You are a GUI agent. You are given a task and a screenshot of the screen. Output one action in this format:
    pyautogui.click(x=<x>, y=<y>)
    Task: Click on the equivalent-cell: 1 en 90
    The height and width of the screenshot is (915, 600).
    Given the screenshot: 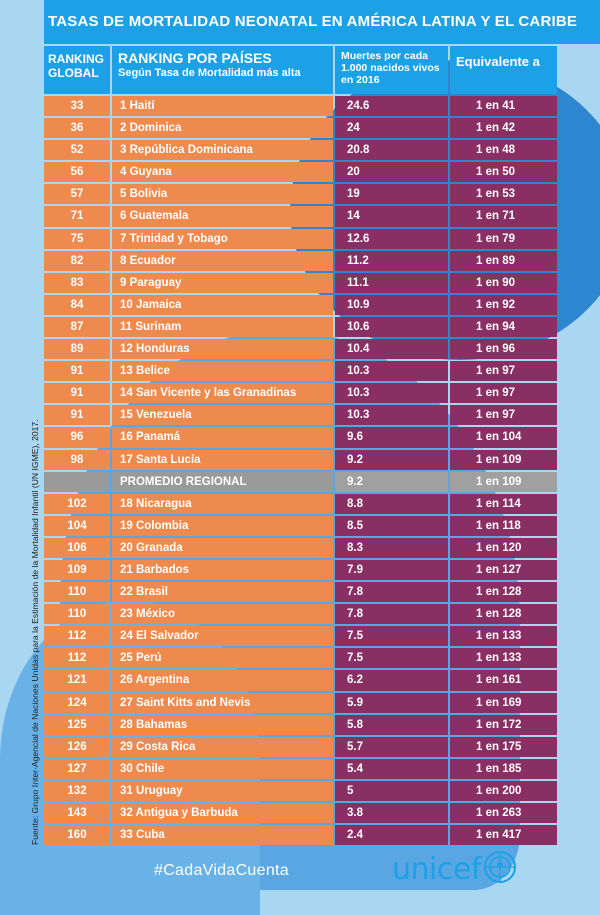 What is the action you would take?
    pyautogui.click(x=503, y=282)
    